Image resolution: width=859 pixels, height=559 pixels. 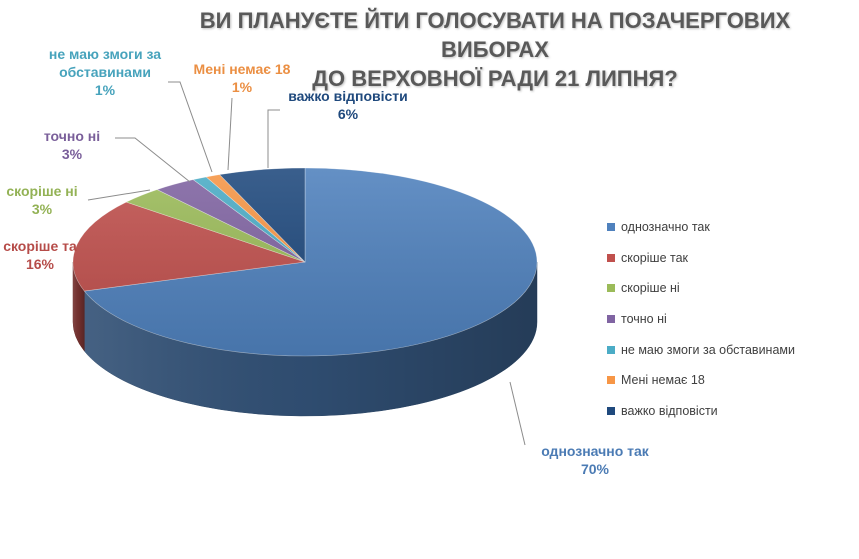 What do you see at coordinates (644, 319) in the screenshot?
I see `legend-label-3: точно ні` at bounding box center [644, 319].